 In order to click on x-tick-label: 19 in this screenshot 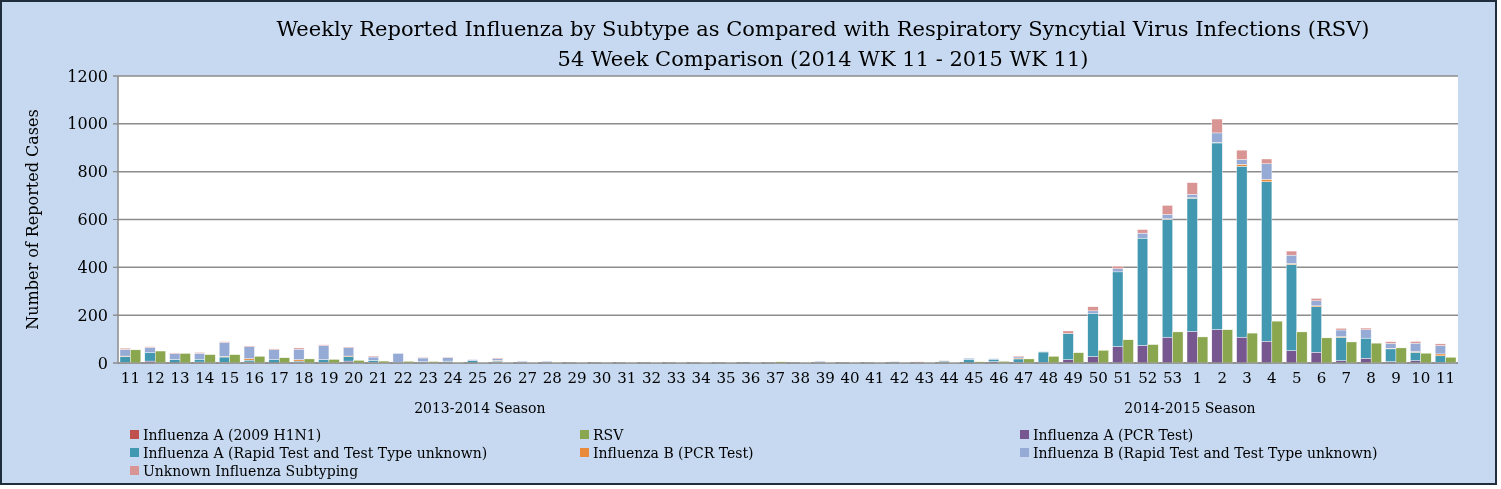, I will do `click(329, 378)`.